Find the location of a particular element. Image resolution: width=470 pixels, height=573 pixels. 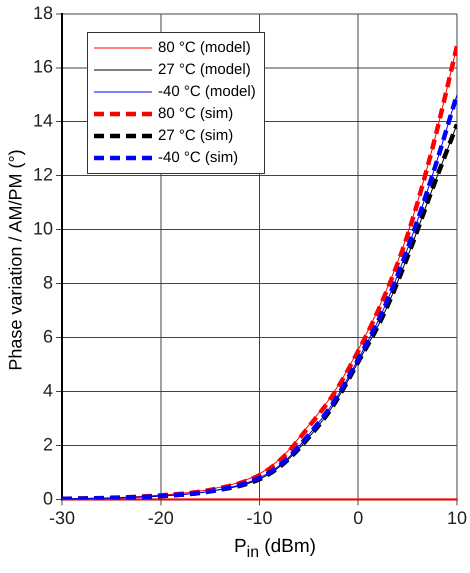

y-tick-label: 14 is located at coordinates (43, 120).